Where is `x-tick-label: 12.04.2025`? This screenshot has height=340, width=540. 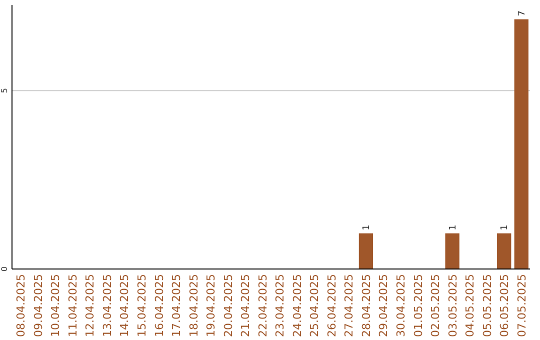
x-tick-label: 12.04.2025 is located at coordinates (90, 305).